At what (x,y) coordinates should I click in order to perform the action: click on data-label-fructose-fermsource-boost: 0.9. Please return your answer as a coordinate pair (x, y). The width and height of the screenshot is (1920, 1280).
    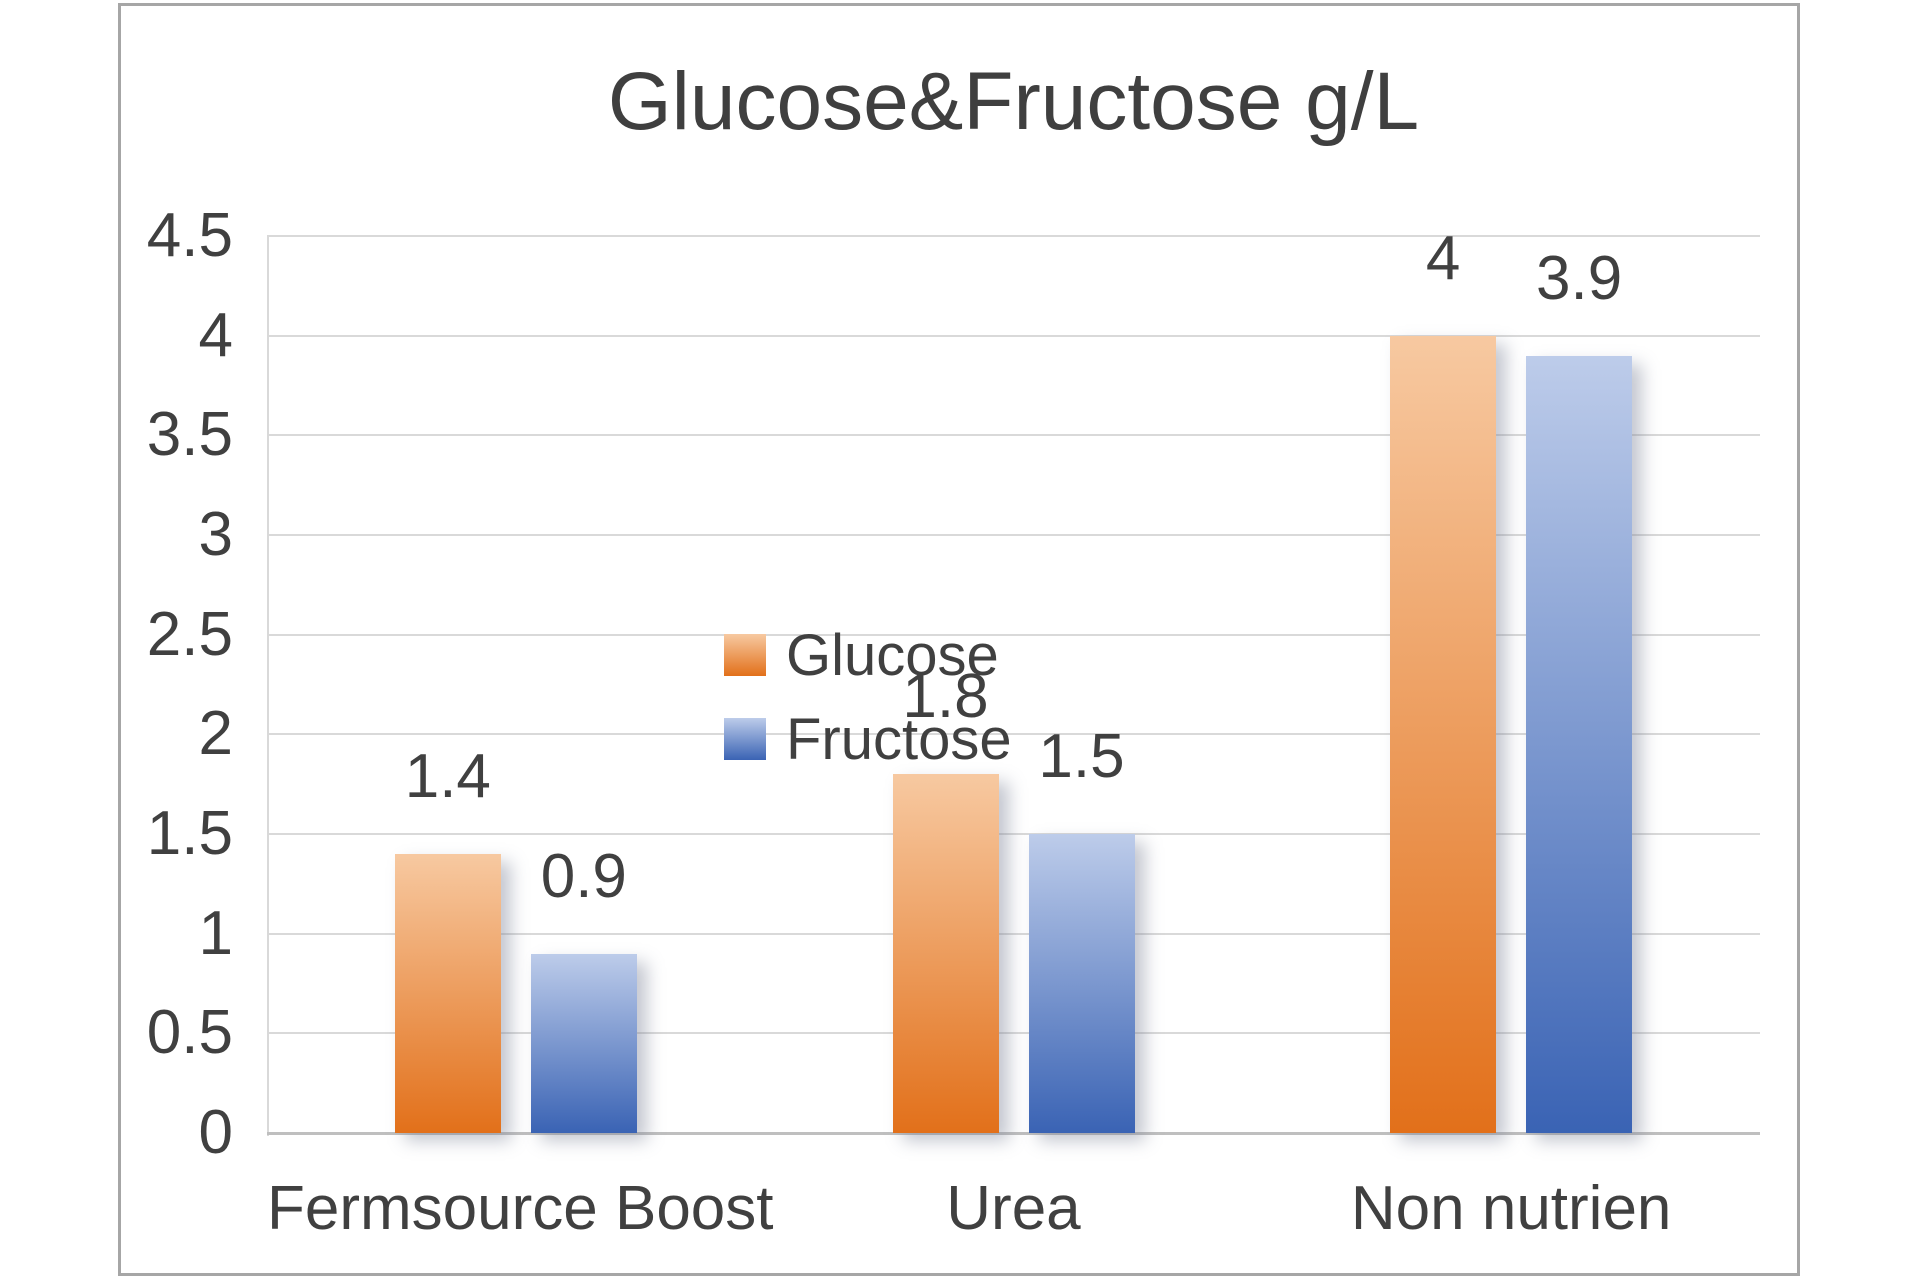
    Looking at the image, I should click on (583, 876).